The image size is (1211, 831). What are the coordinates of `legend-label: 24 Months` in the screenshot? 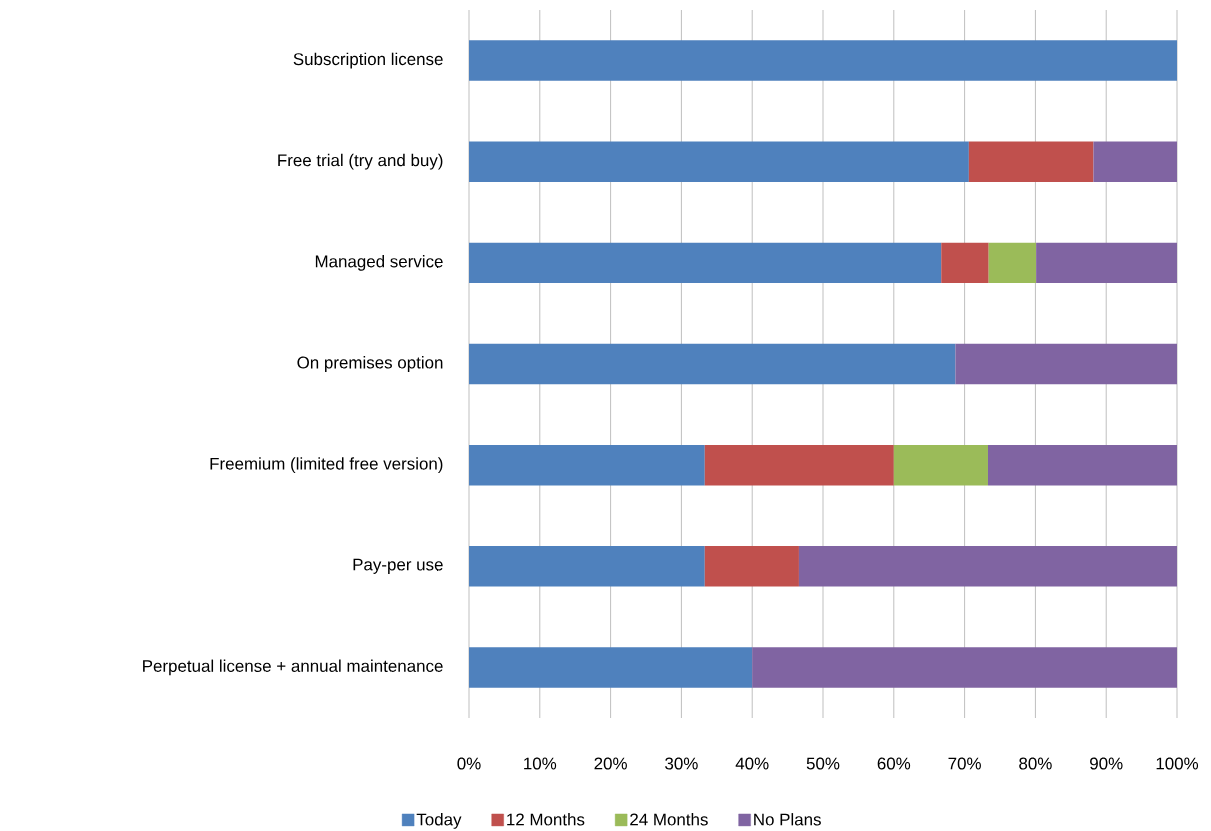 It's located at (669, 819).